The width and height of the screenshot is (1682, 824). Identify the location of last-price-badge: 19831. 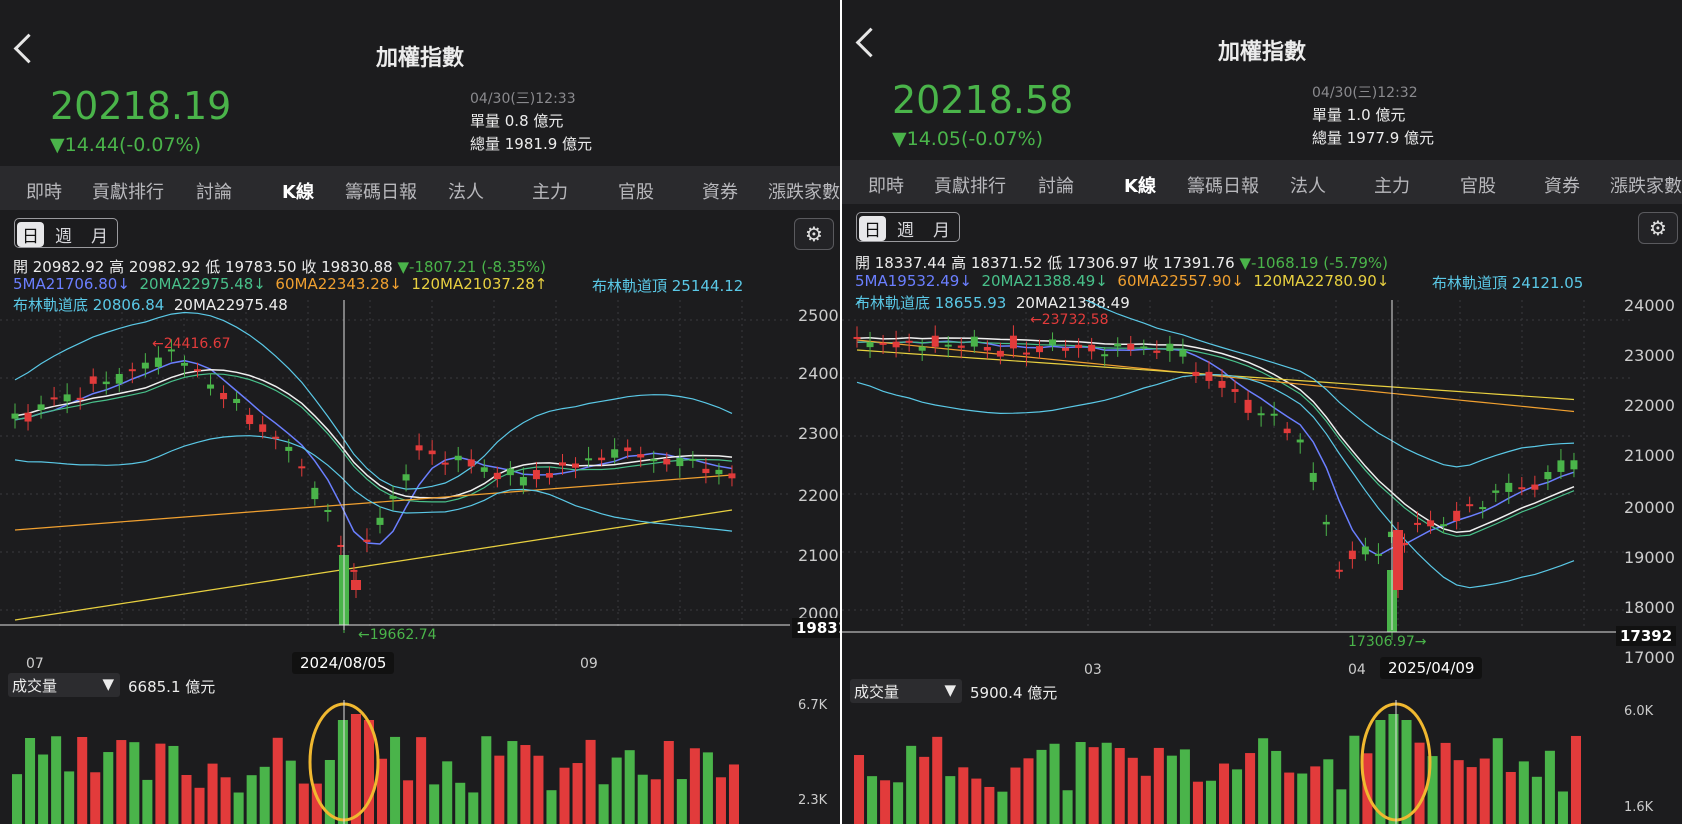
(816, 628).